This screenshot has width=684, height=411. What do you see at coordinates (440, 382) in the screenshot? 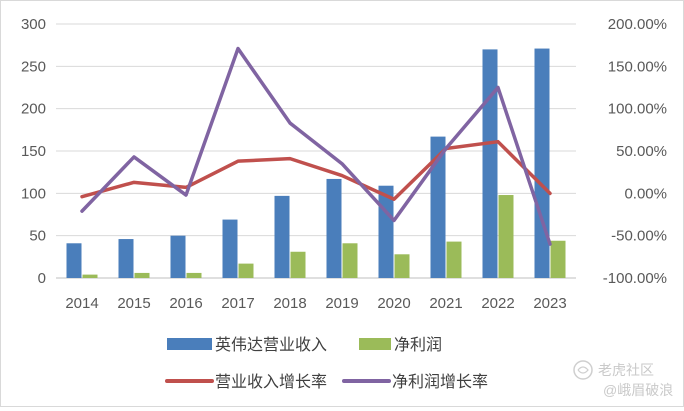
I see `legend-net-profit-growth-label: 净利润增长率` at bounding box center [440, 382].